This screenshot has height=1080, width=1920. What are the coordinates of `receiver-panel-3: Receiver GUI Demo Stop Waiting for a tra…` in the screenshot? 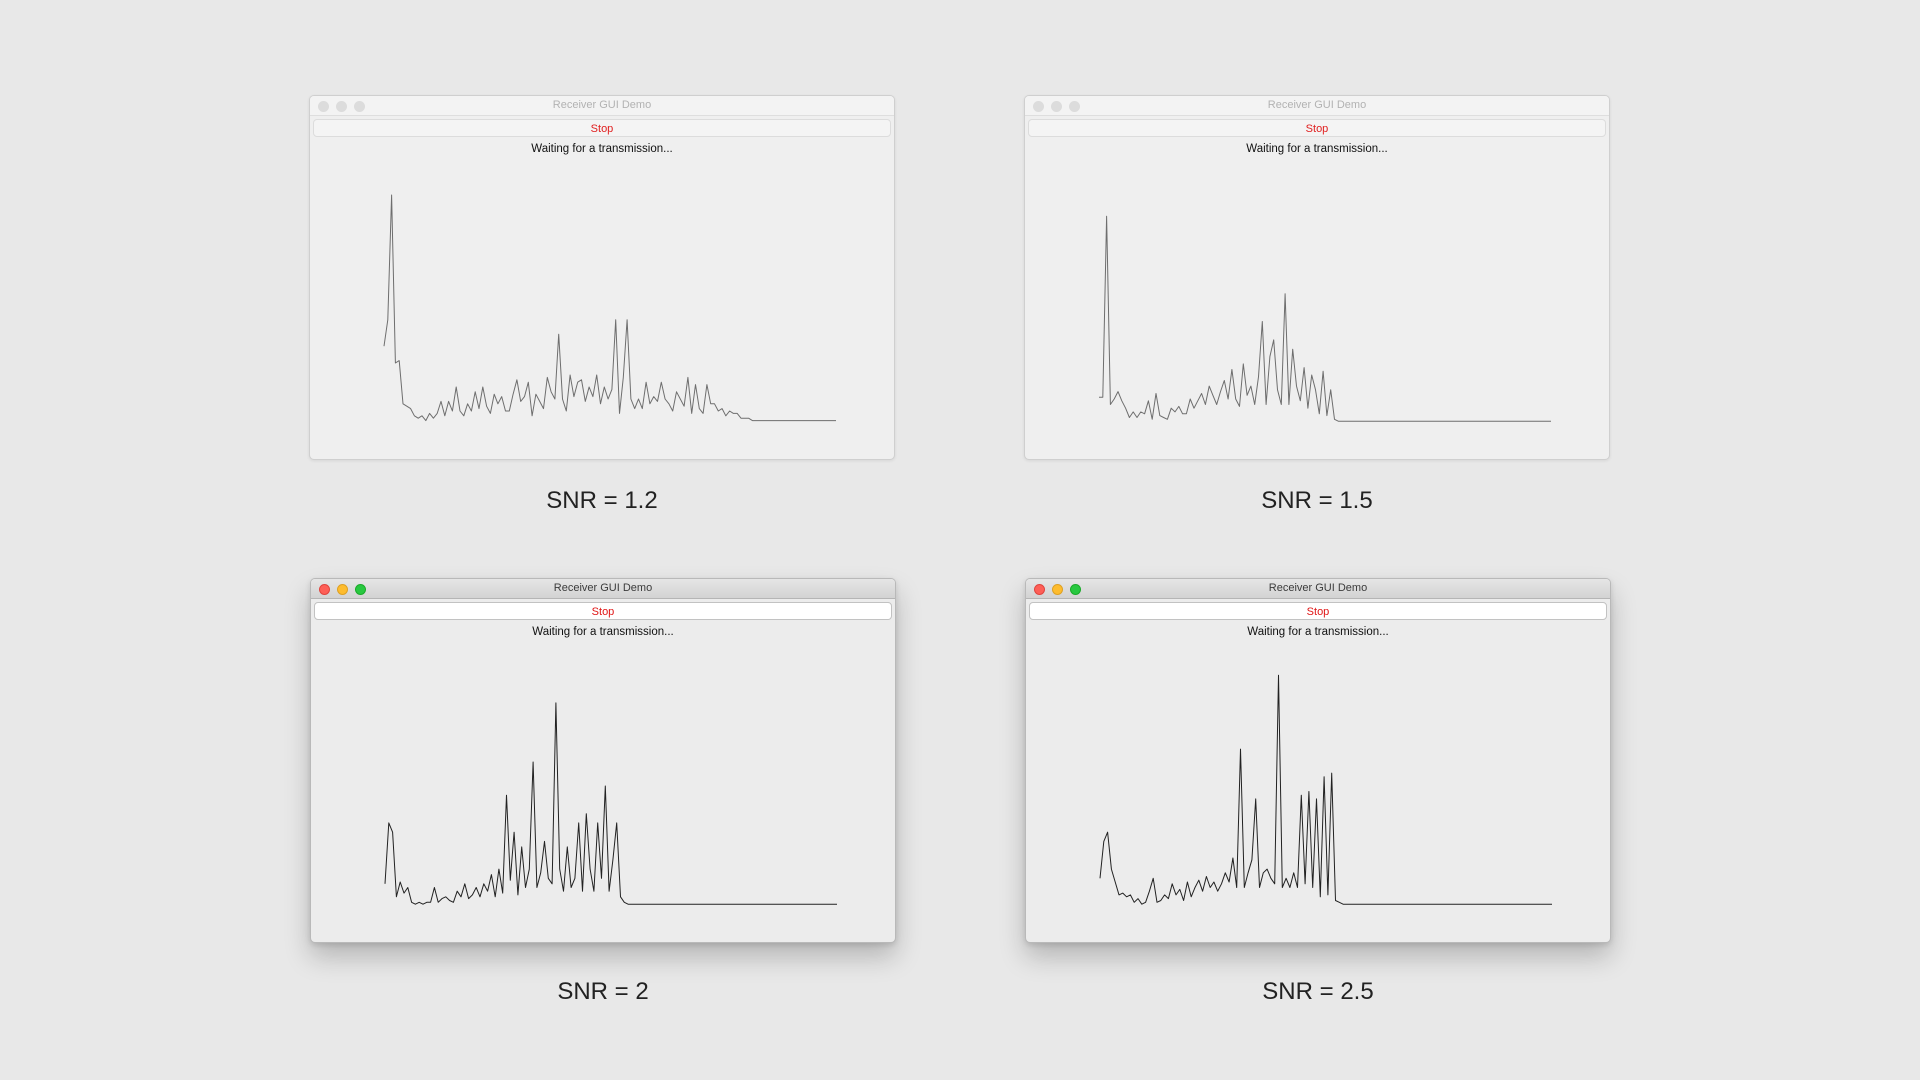 It's located at (603, 793).